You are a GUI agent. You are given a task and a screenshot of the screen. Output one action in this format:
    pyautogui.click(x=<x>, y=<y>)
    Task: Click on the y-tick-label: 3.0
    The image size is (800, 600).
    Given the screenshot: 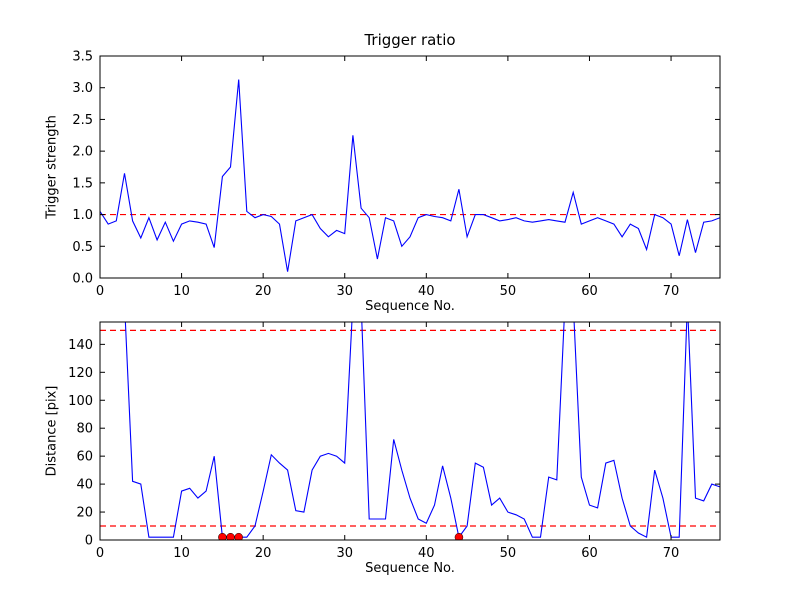 What is the action you would take?
    pyautogui.click(x=82, y=88)
    